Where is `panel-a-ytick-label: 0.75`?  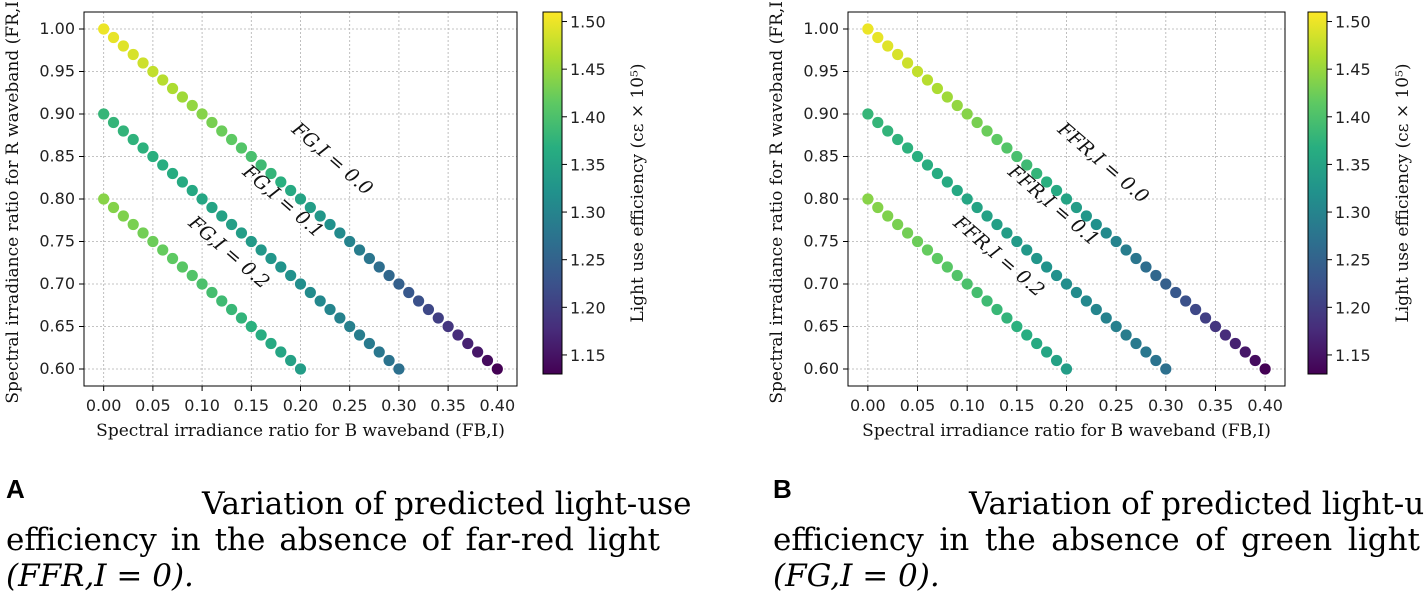
panel-a-ytick-label: 0.75 is located at coordinates (57, 241).